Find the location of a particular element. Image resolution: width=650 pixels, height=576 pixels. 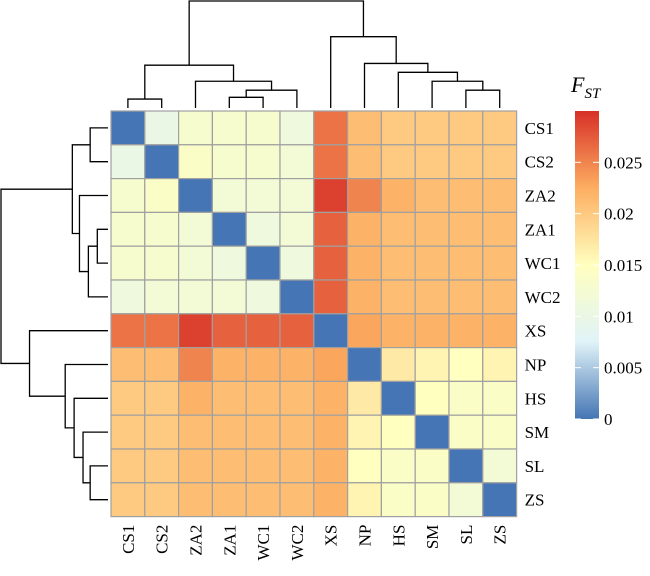

heatmap-cell-cs1-xs is located at coordinates (331, 128).